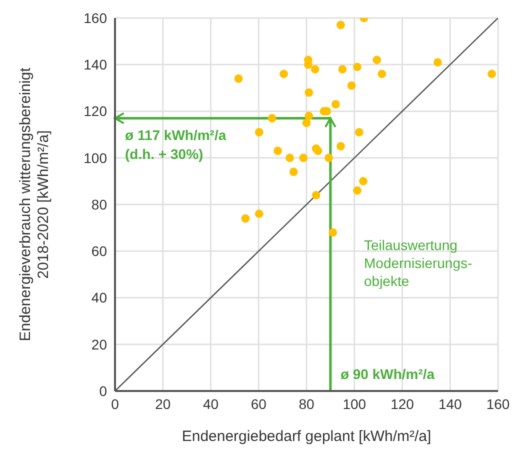  I want to click on y-tick-label: 100, so click(96, 158).